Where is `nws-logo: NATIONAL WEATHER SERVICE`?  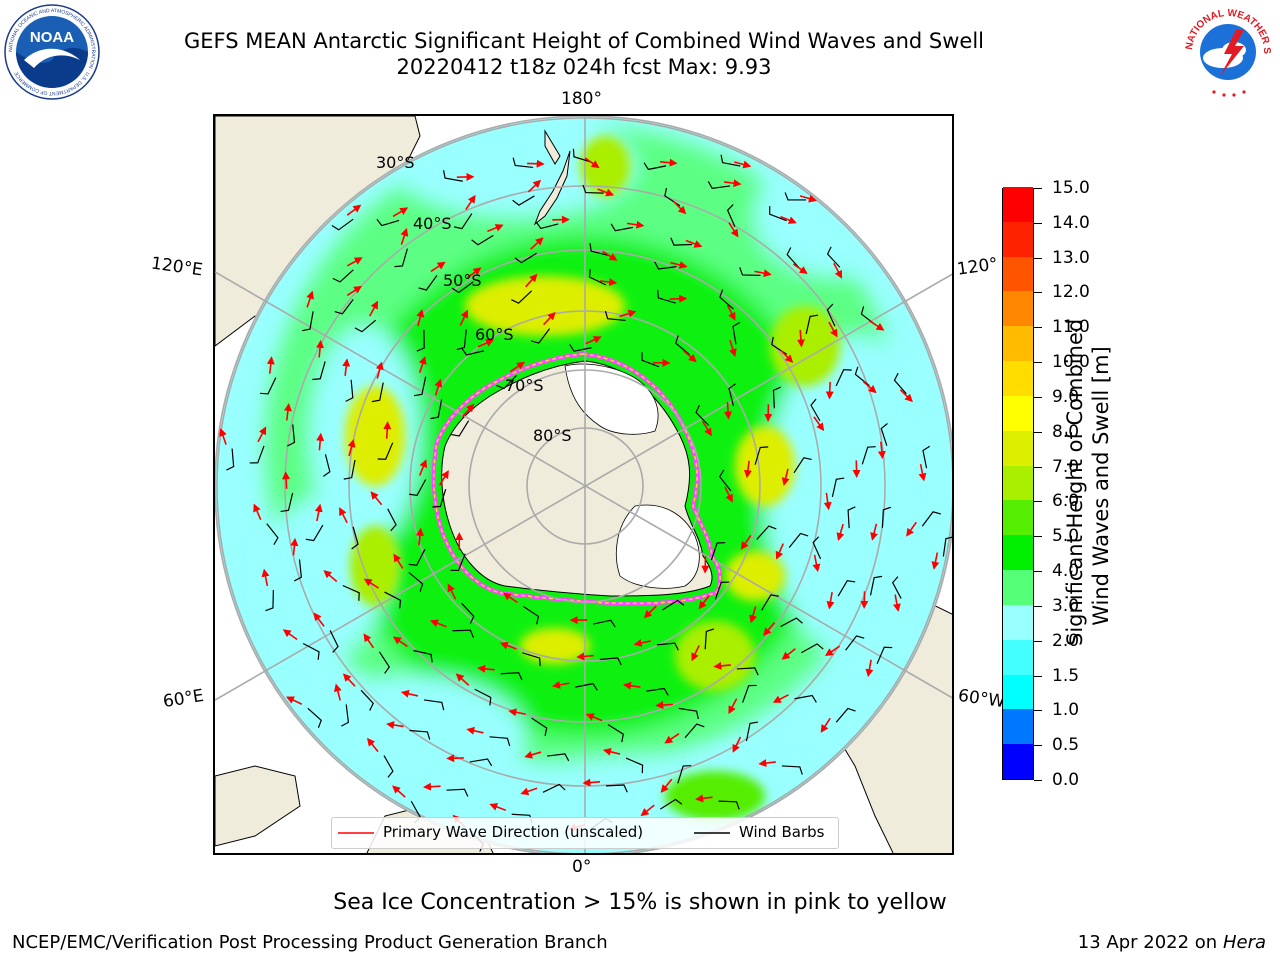 nws-logo: NATIONAL WEATHER SERVICE is located at coordinates (1226, 50).